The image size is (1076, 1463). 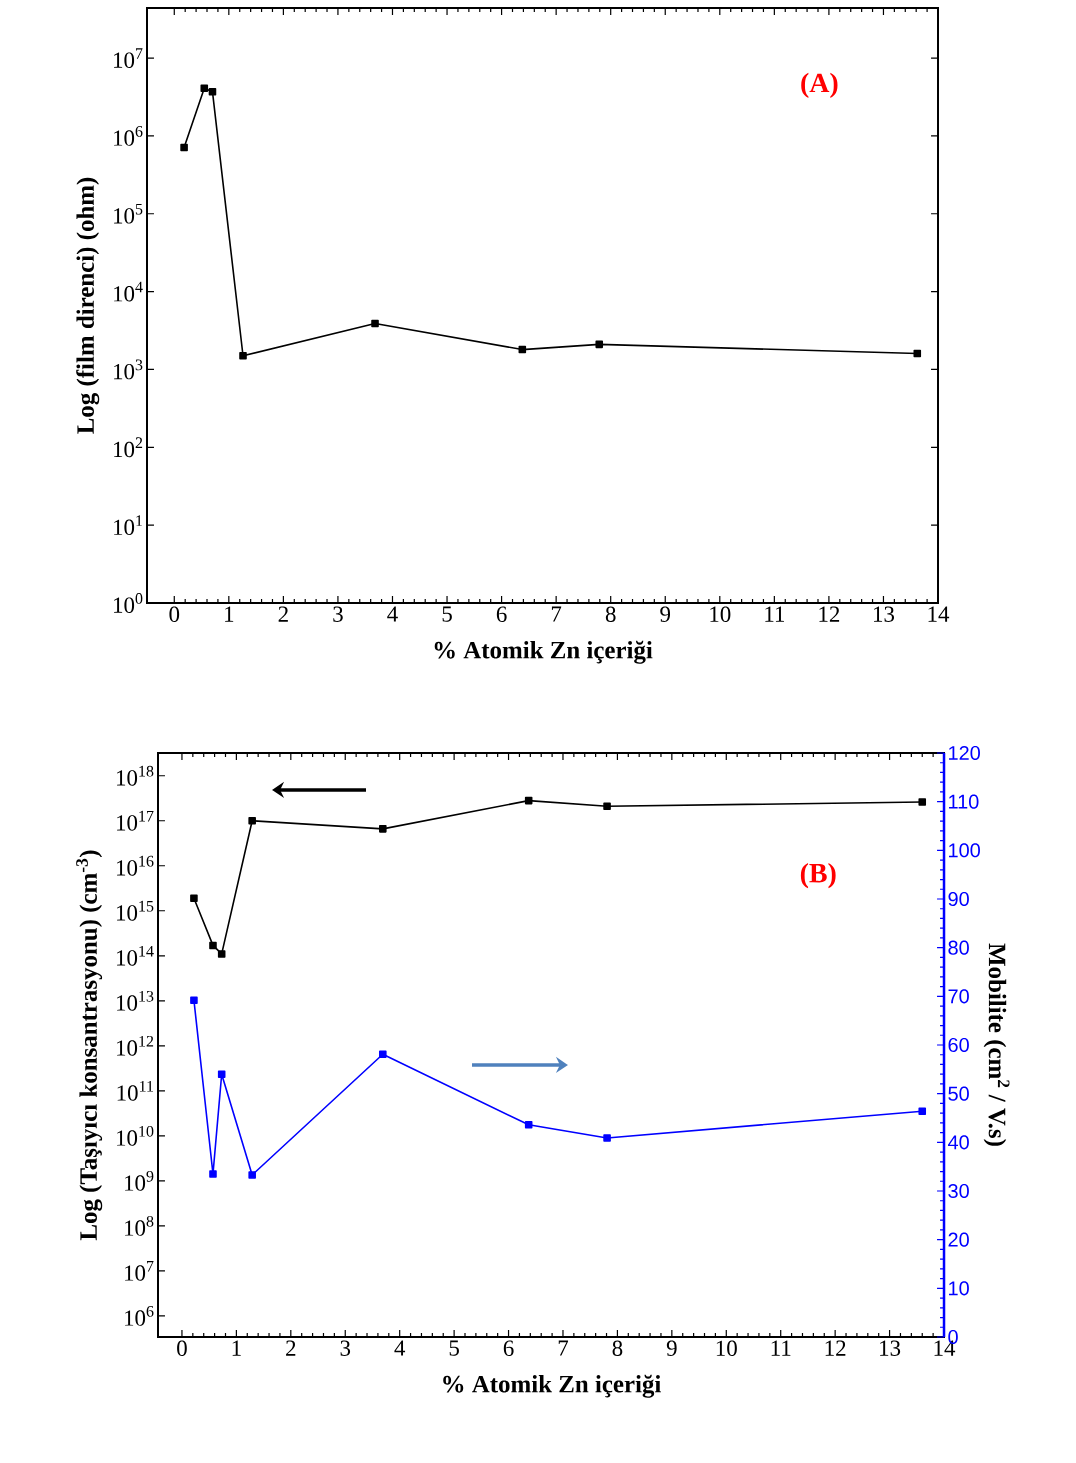 I want to click on y2-tick-label: 100, so click(x=964, y=850).